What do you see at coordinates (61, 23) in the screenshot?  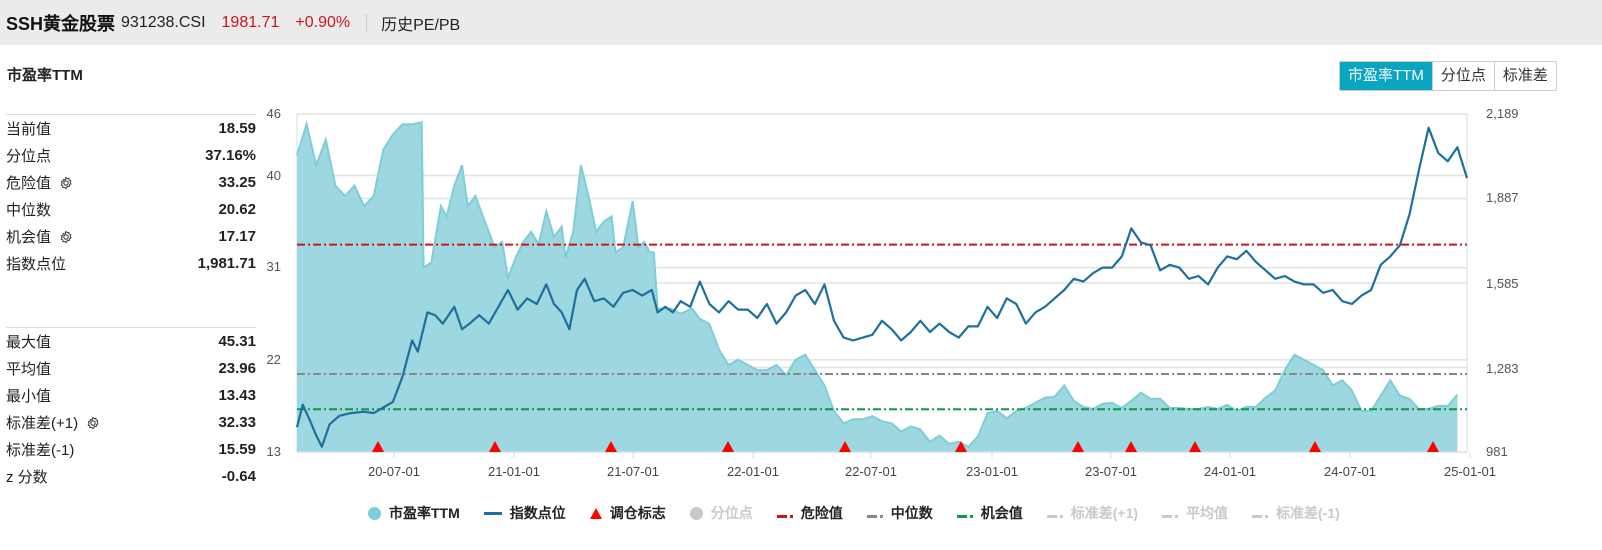 I see `index-name: SSH黄金股票` at bounding box center [61, 23].